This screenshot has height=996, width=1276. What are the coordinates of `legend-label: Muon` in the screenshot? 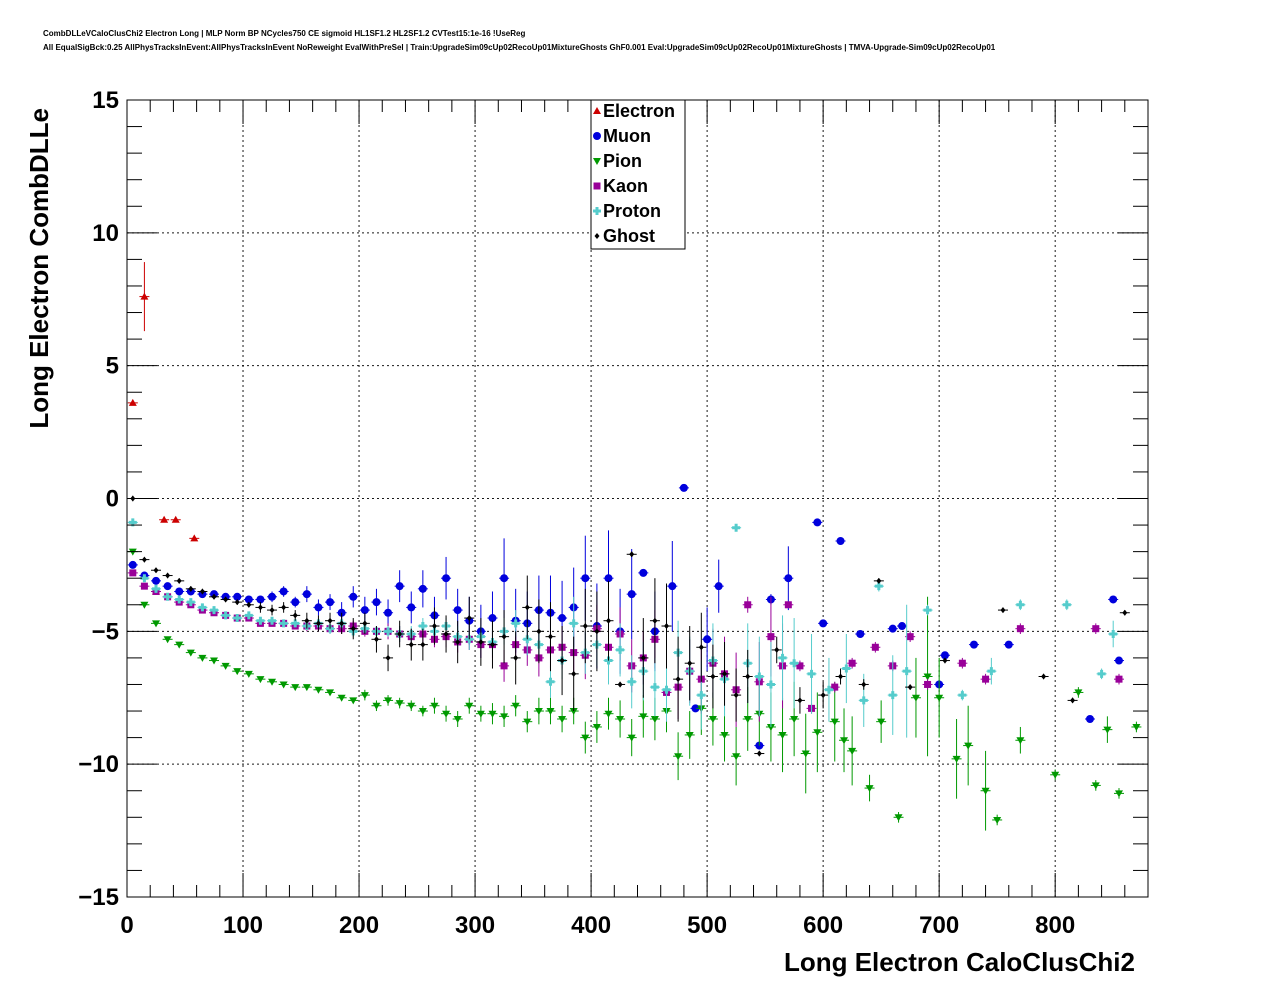 It's located at (627, 136).